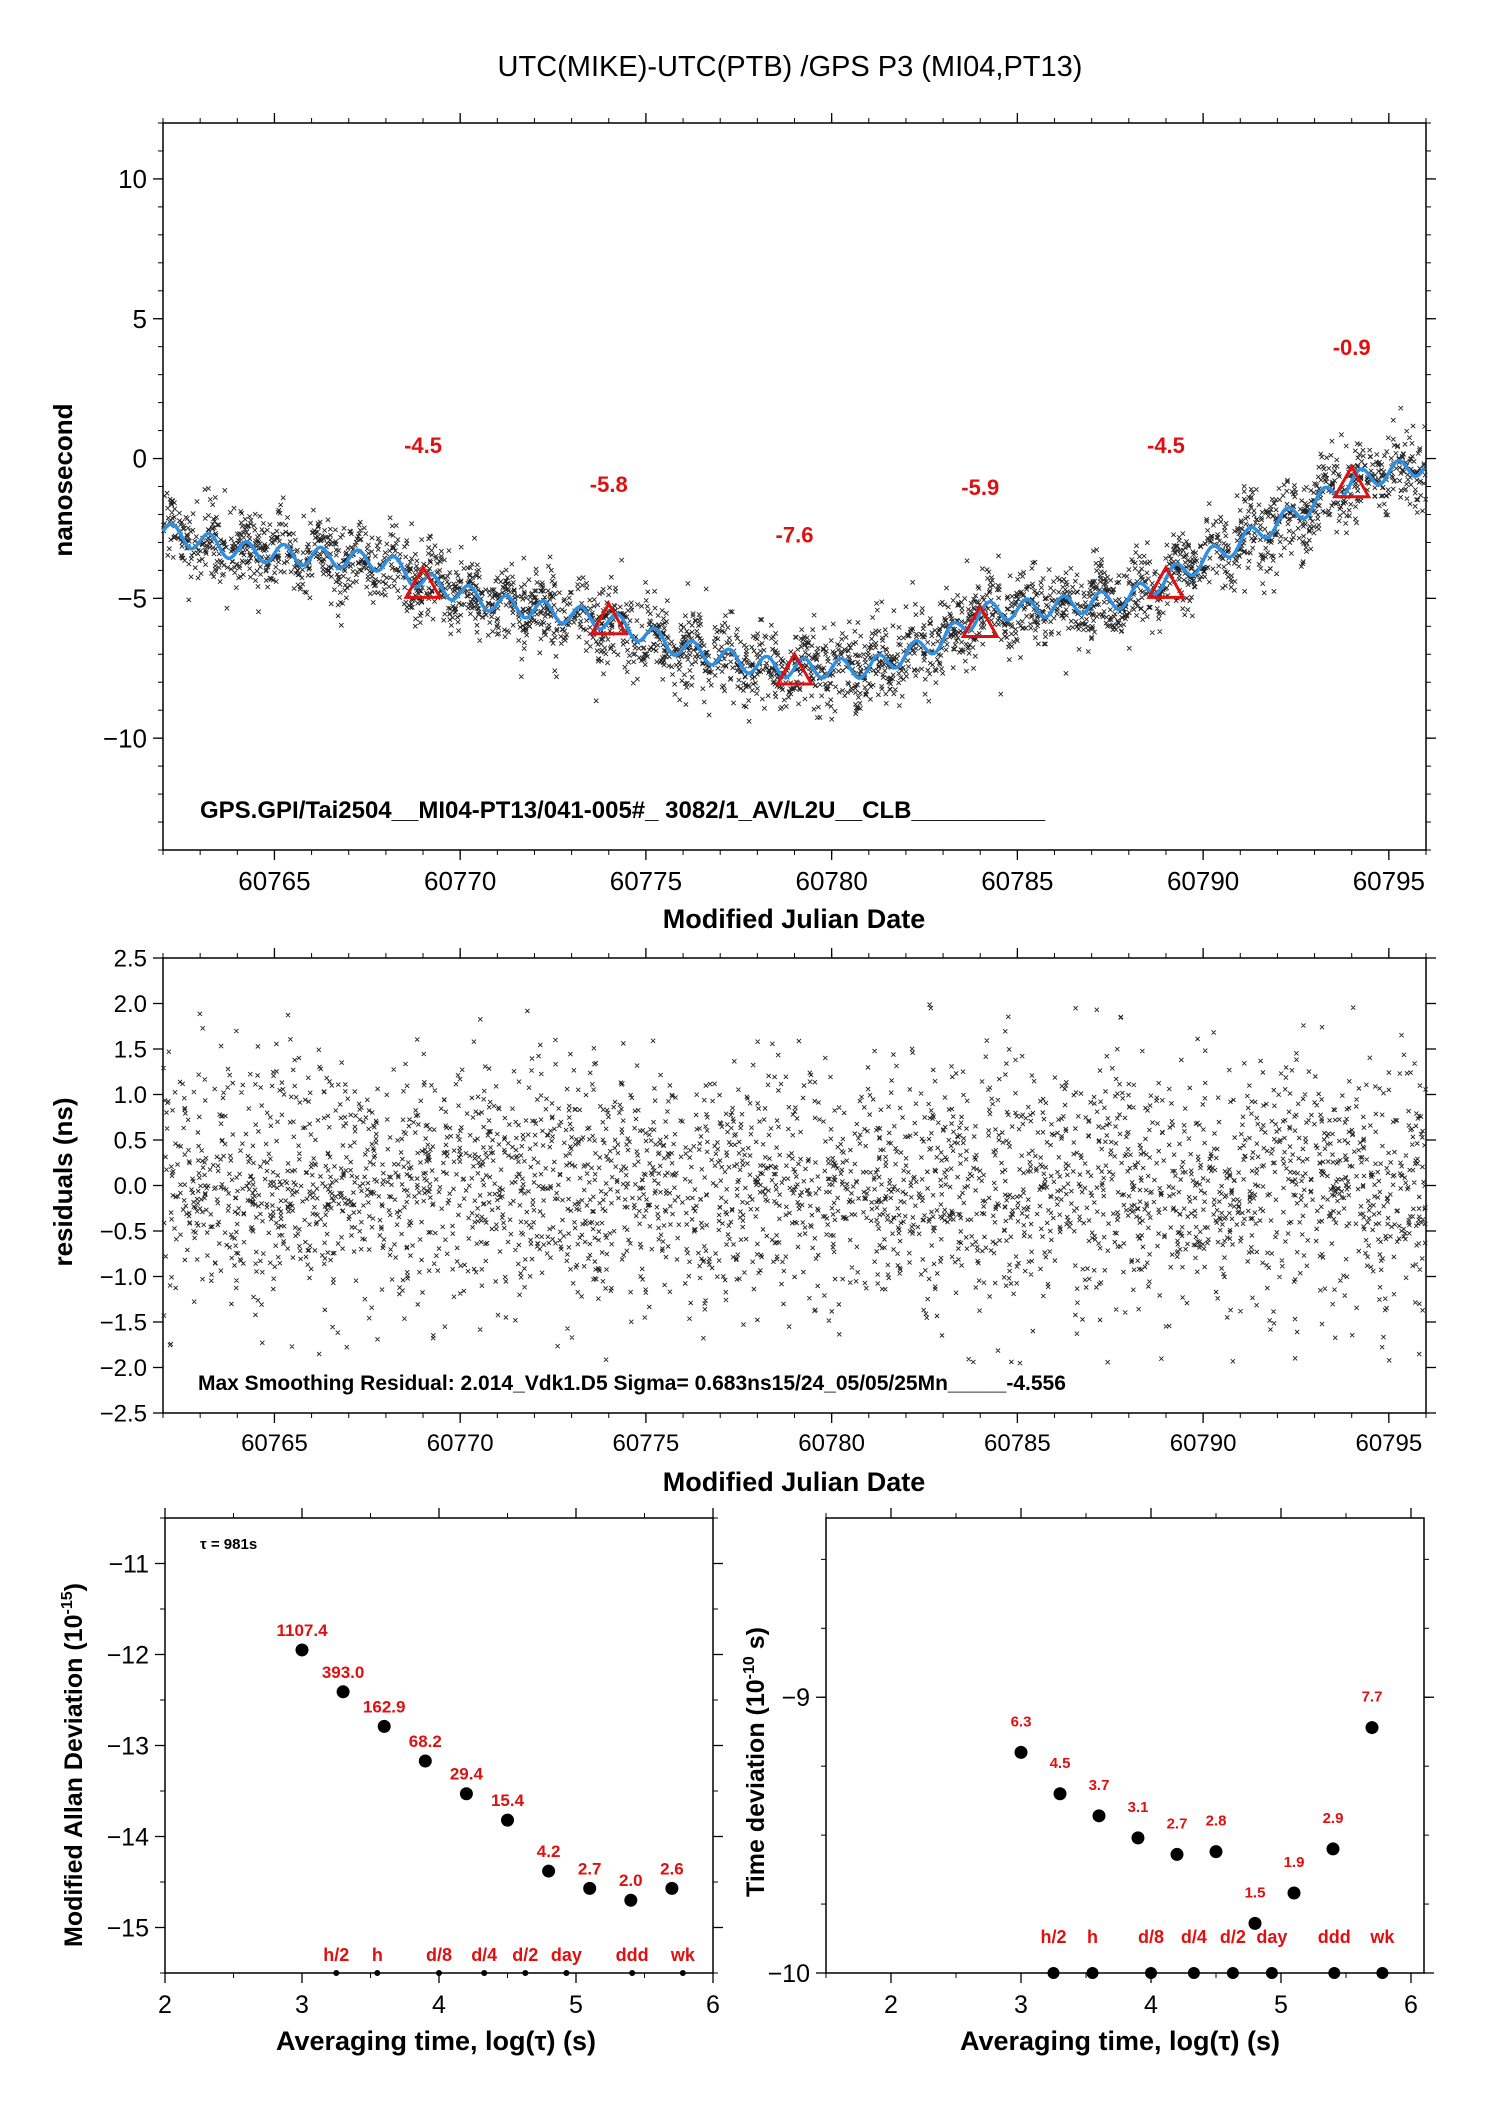  What do you see at coordinates (74, 1781) in the screenshot?
I see `chart3-ylabel-main: Modified Allan Deviation (10` at bounding box center [74, 1781].